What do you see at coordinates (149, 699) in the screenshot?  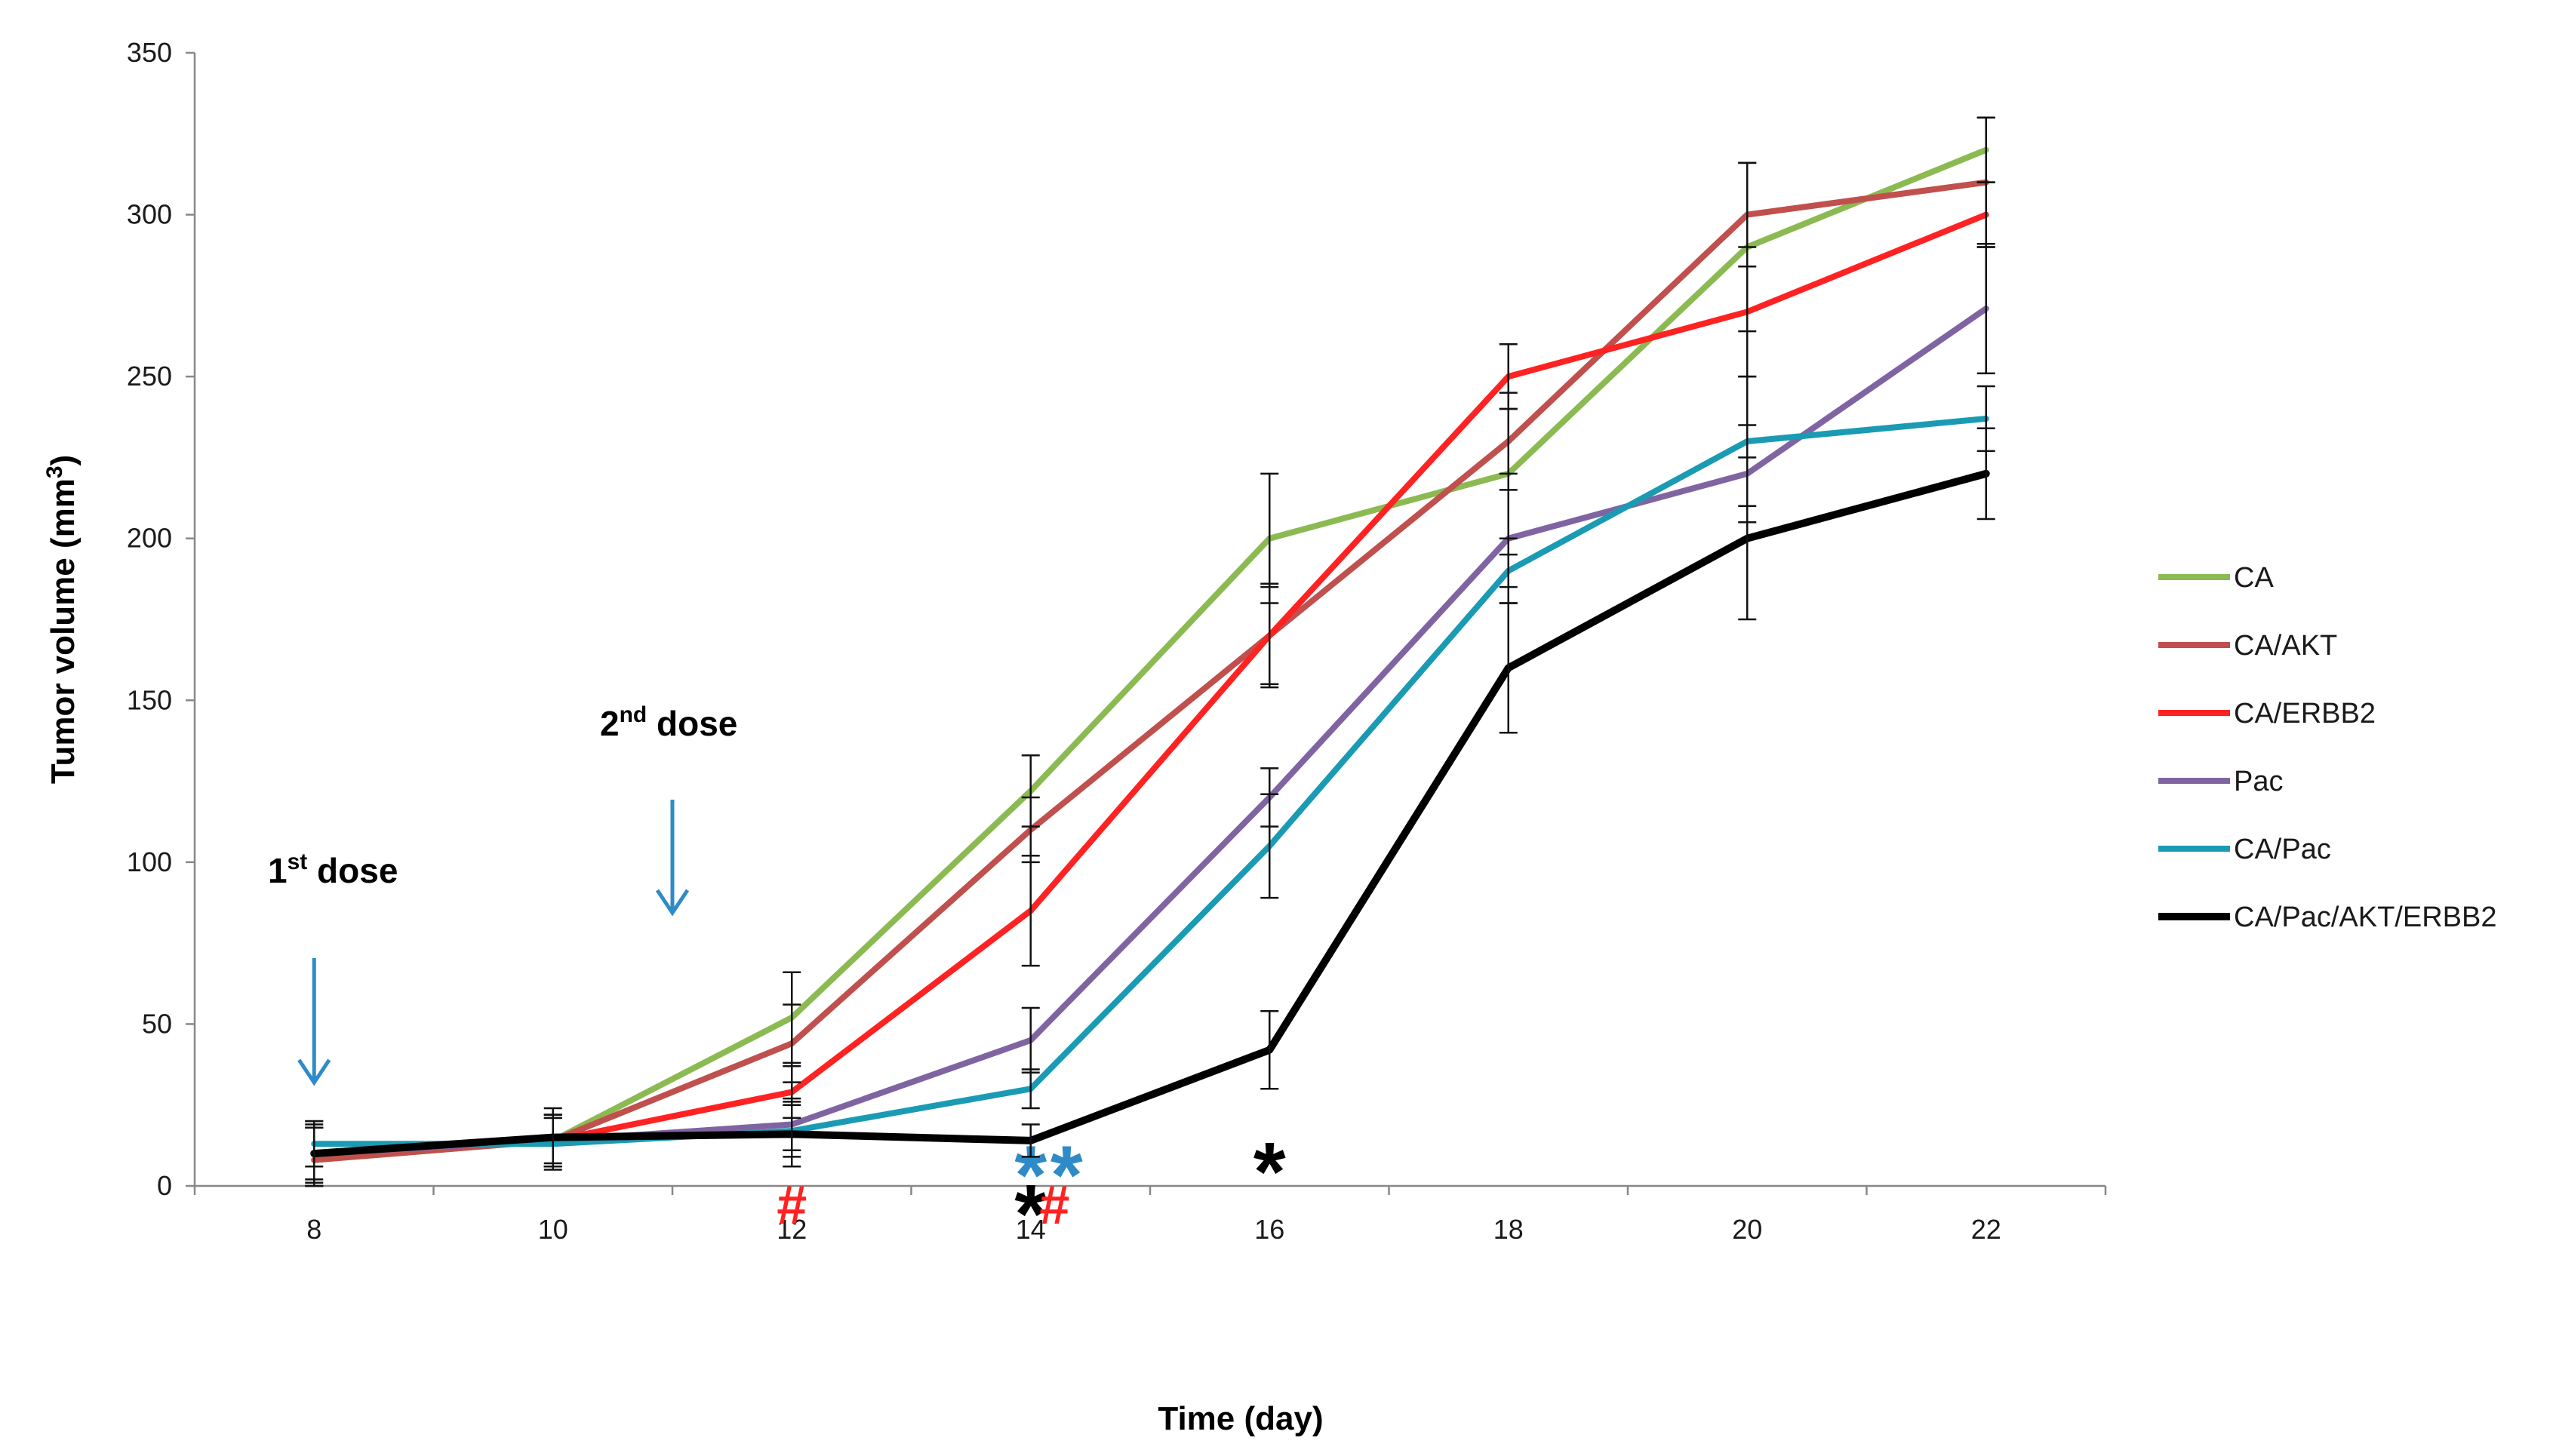 I see `y-tick-label: 150` at bounding box center [149, 699].